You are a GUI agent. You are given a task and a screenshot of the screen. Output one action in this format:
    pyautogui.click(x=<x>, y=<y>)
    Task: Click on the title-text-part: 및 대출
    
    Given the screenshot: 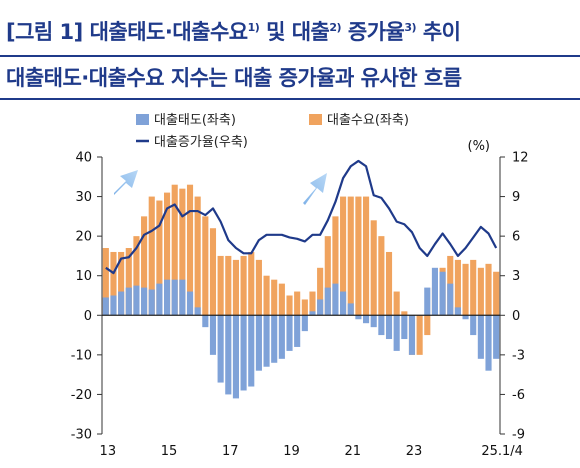 What is the action you would take?
    pyautogui.click(x=294, y=32)
    